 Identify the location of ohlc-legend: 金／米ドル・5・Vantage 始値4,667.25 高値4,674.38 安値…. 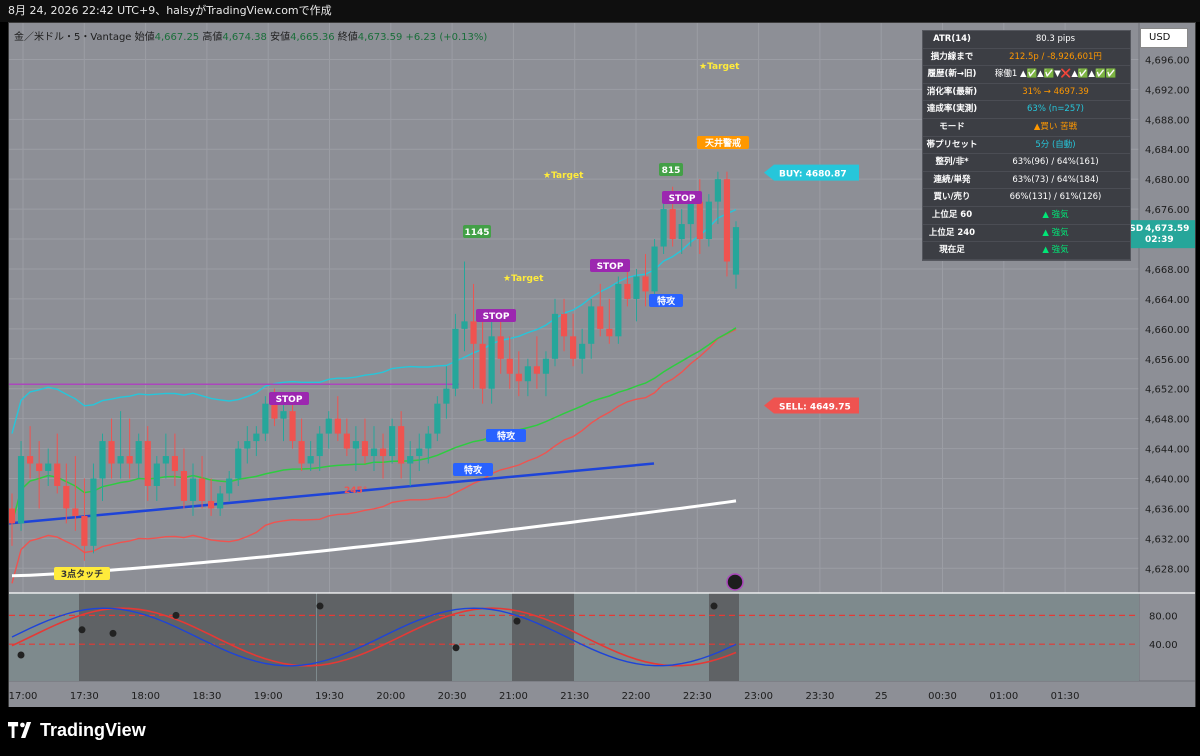
(250, 35).